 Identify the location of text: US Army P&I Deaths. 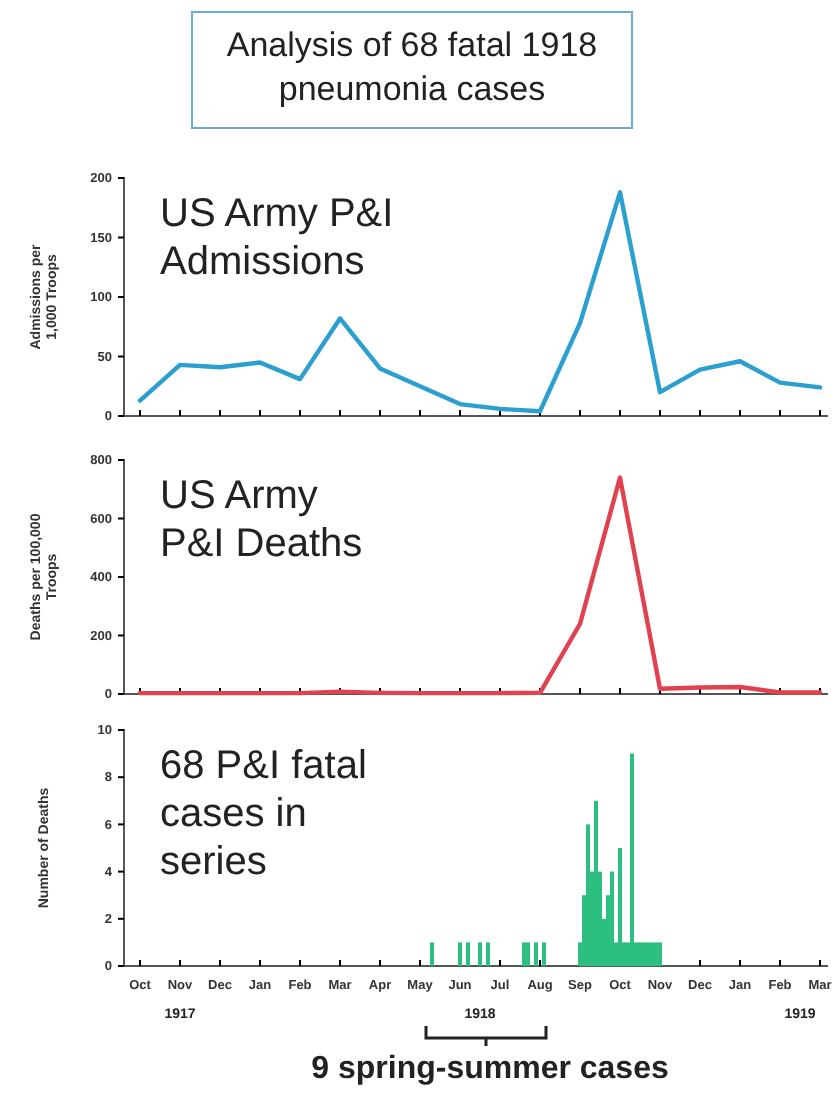
(261, 520).